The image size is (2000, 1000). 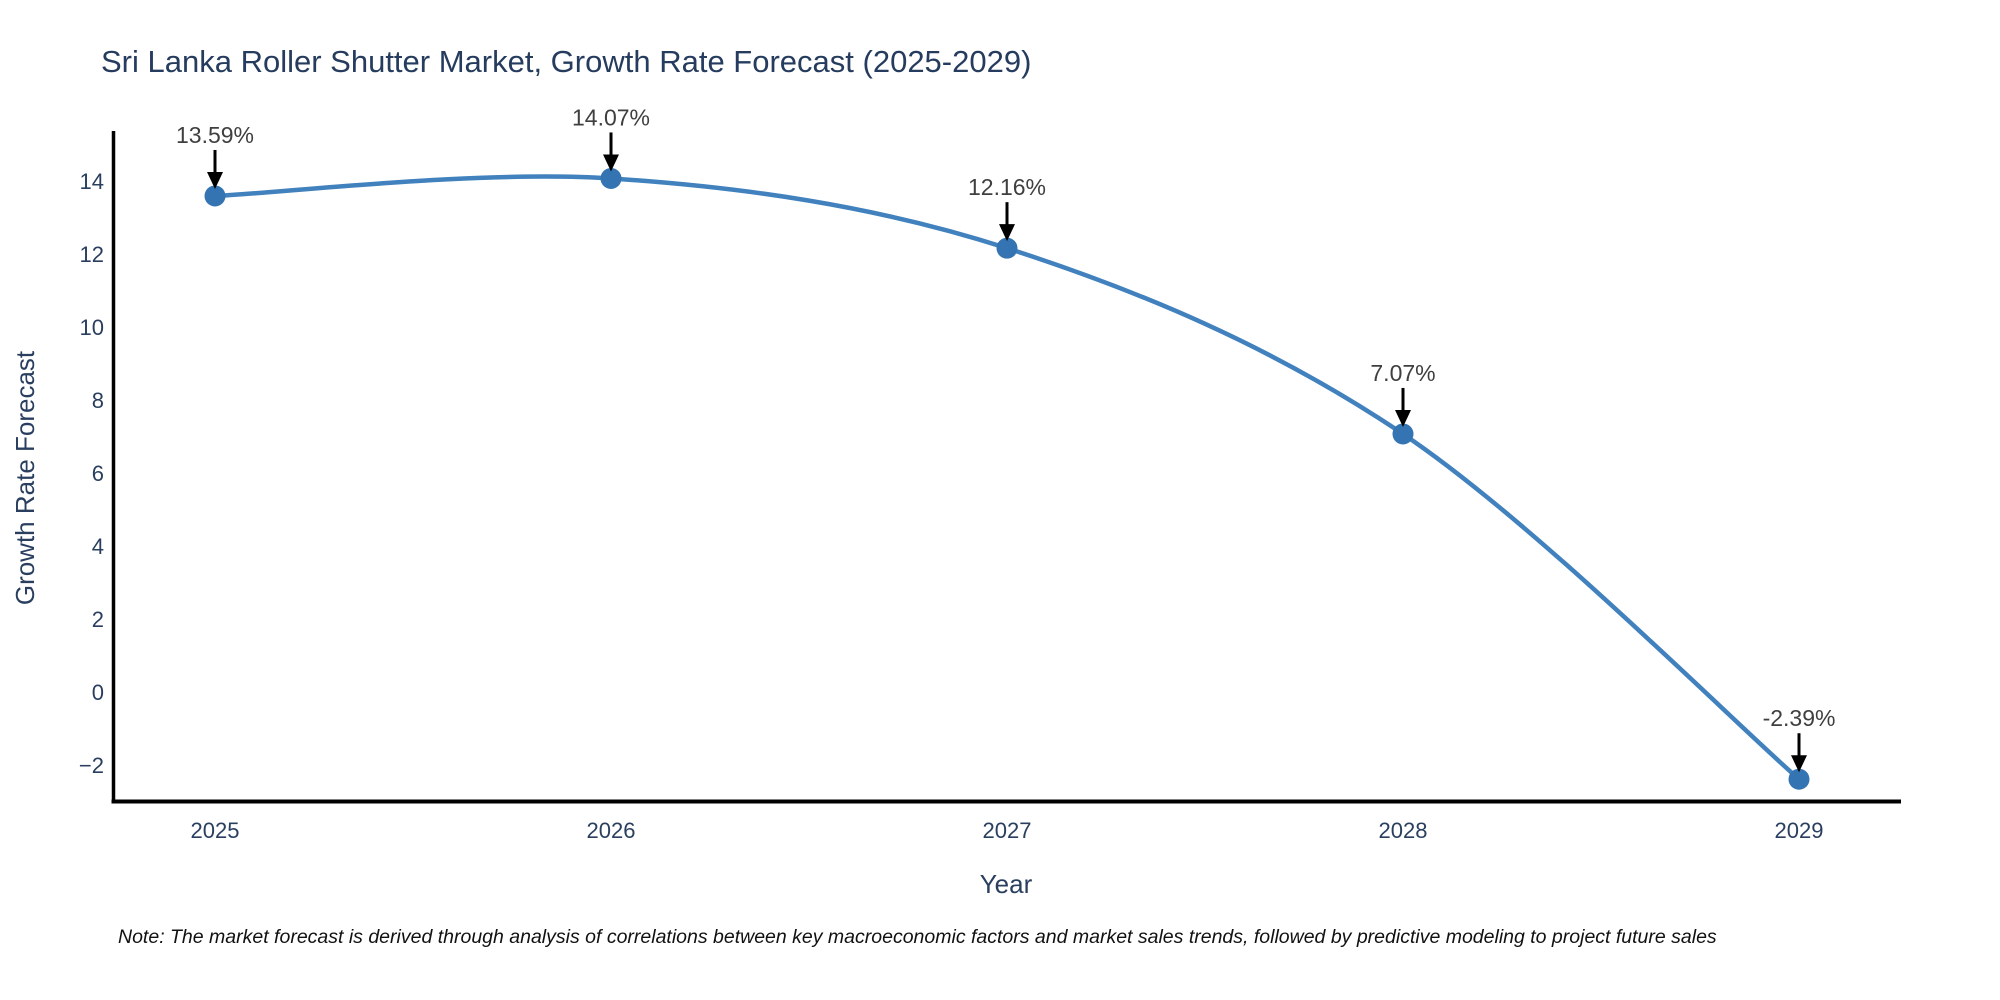 What do you see at coordinates (91, 765) in the screenshot?
I see `y-tick-label: −2` at bounding box center [91, 765].